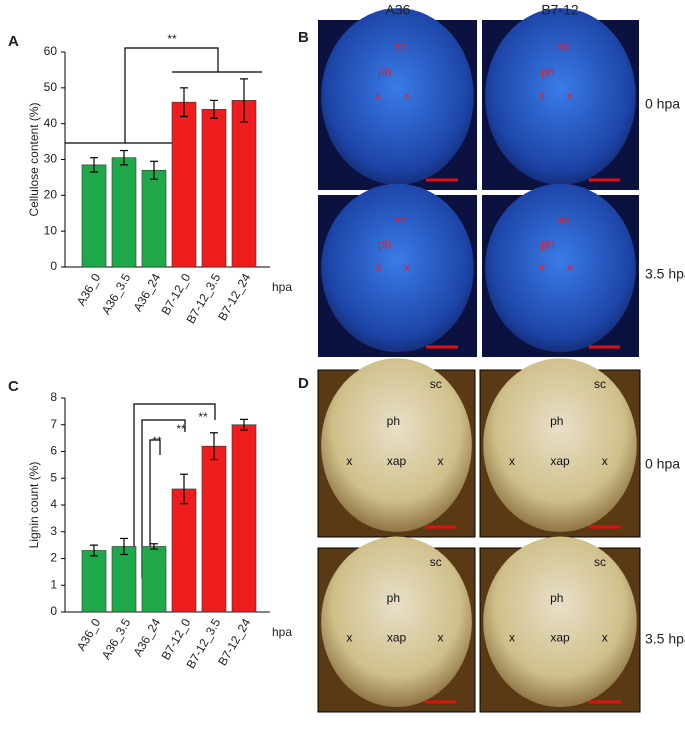  I want to click on y-tick-label: 1, so click(53, 584).